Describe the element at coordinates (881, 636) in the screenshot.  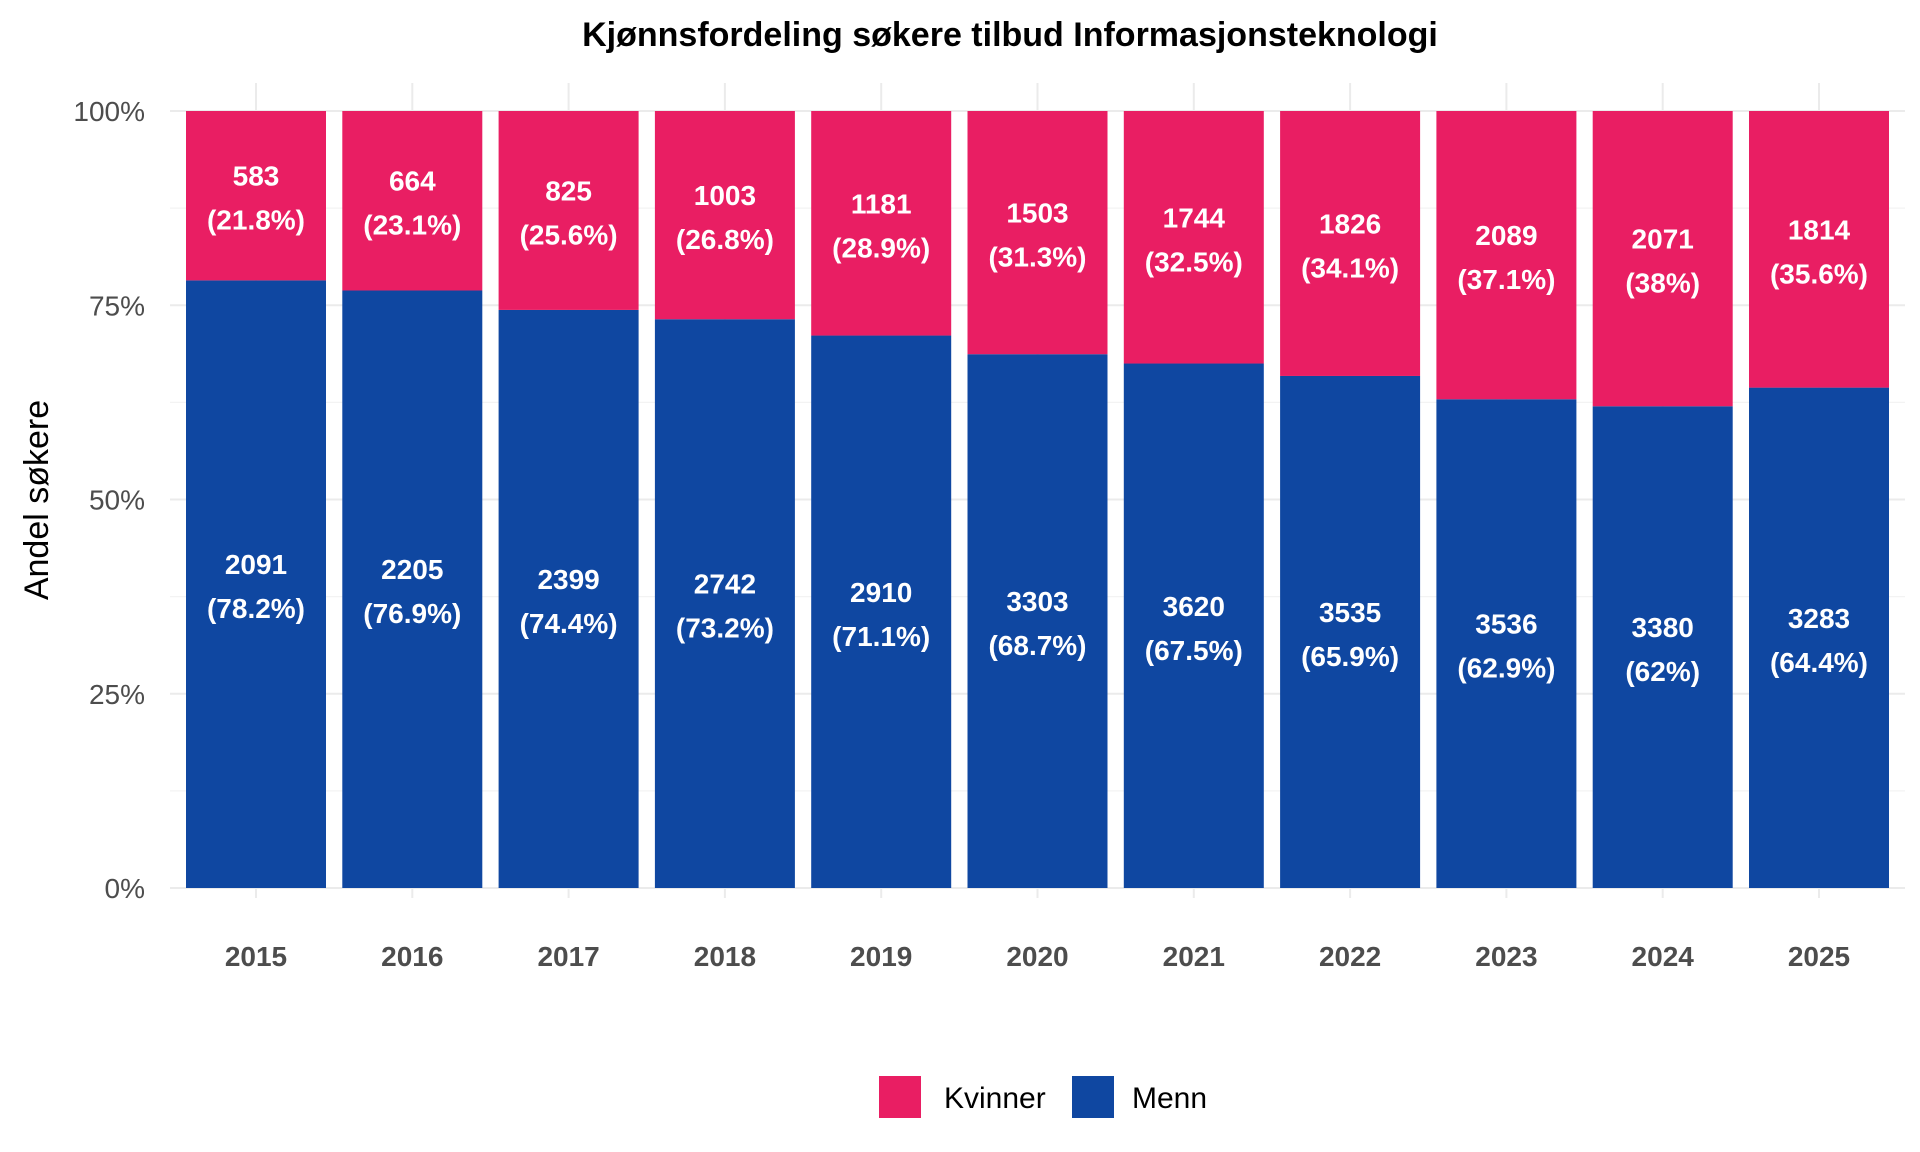
I see `bar-label-percent: (71.1%)` at that location.